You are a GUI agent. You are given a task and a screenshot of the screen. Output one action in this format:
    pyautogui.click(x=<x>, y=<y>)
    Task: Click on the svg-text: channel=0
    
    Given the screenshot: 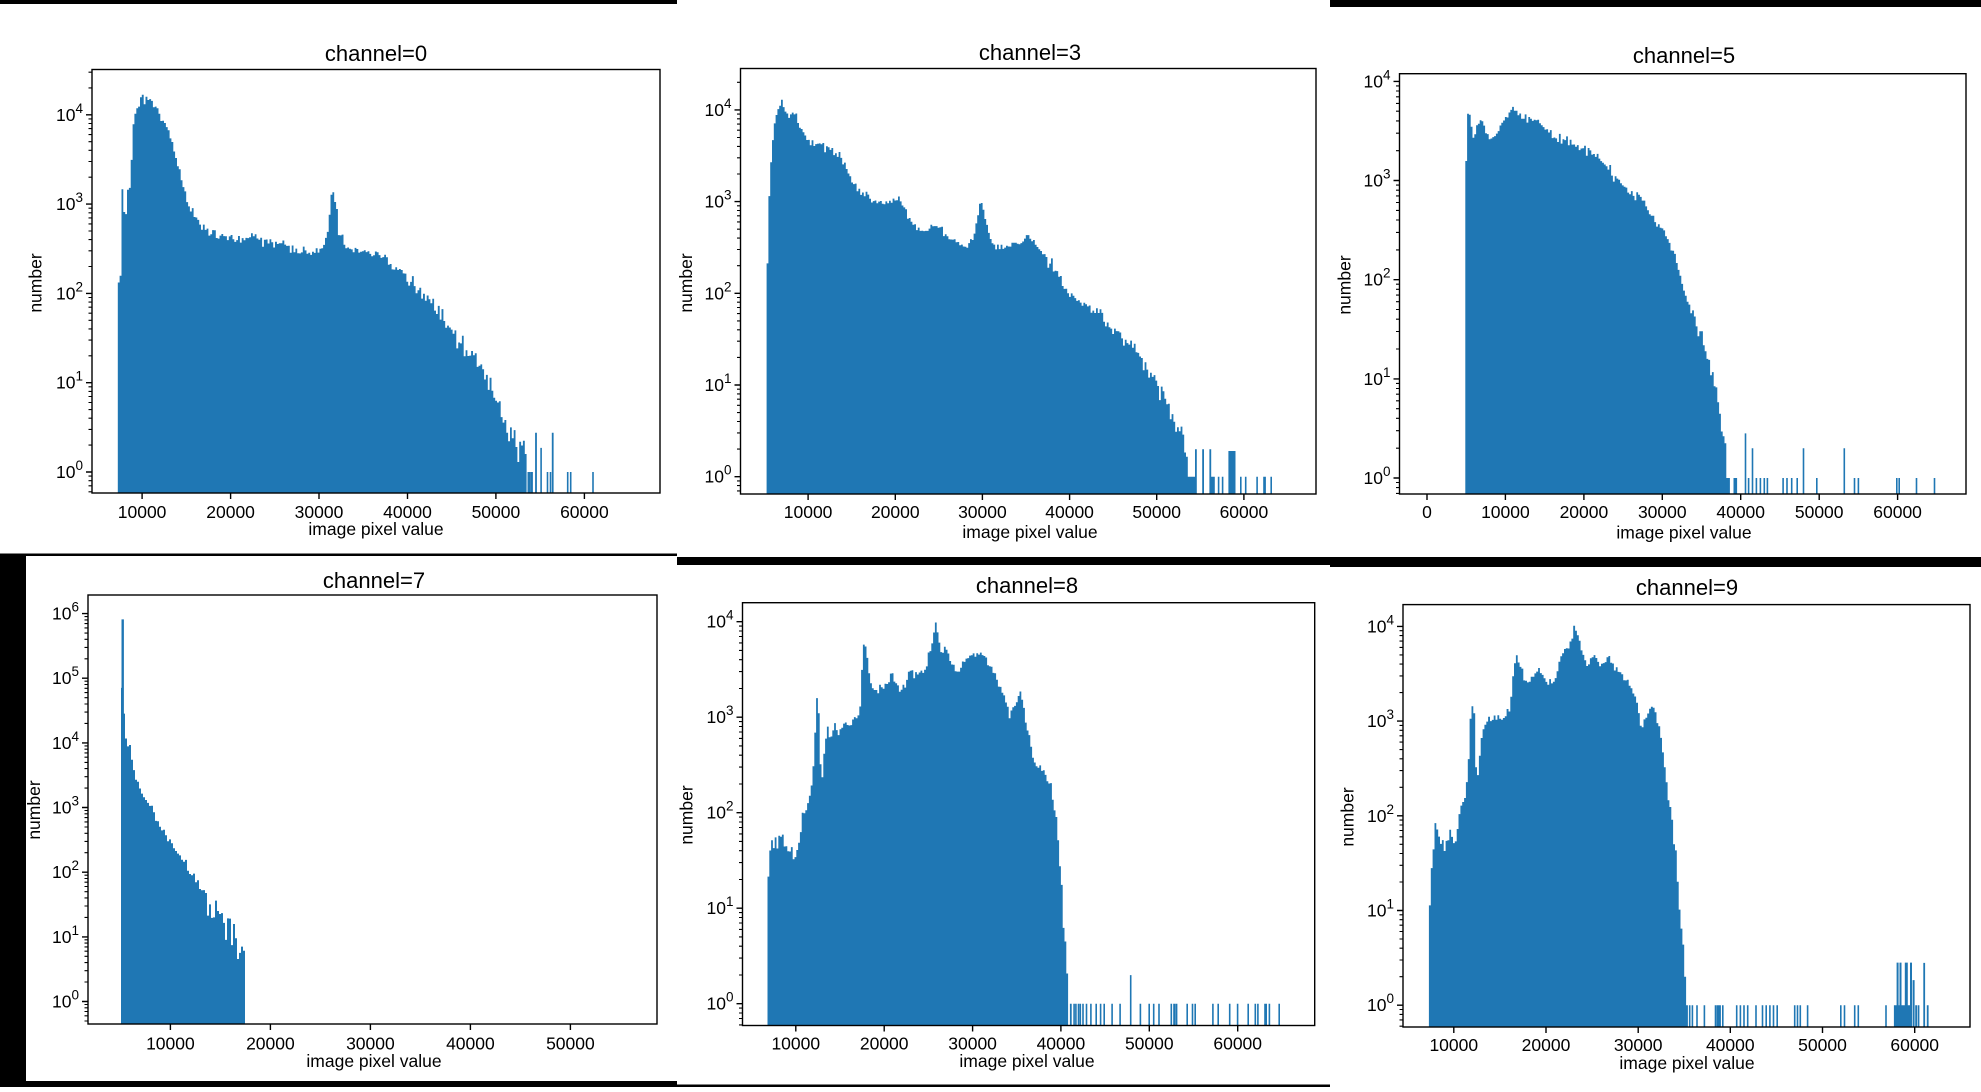 What is the action you would take?
    pyautogui.click(x=376, y=53)
    